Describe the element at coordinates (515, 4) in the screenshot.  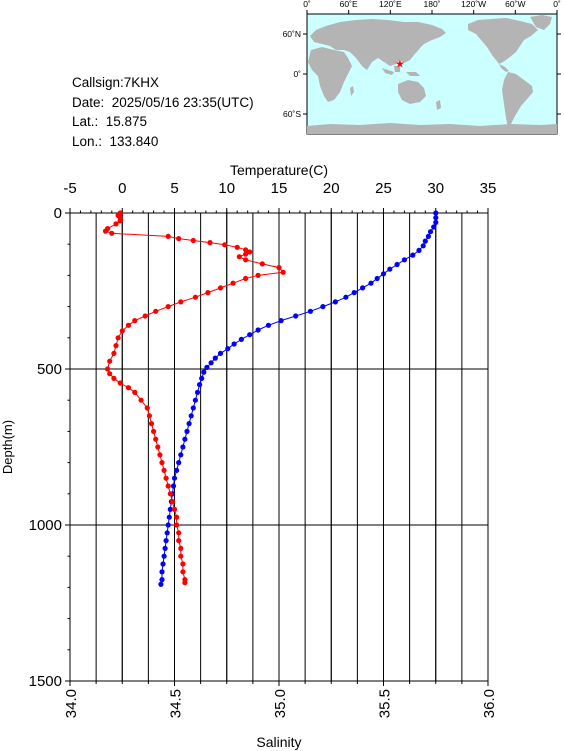
I see `map-lon-label: 60˚W` at that location.